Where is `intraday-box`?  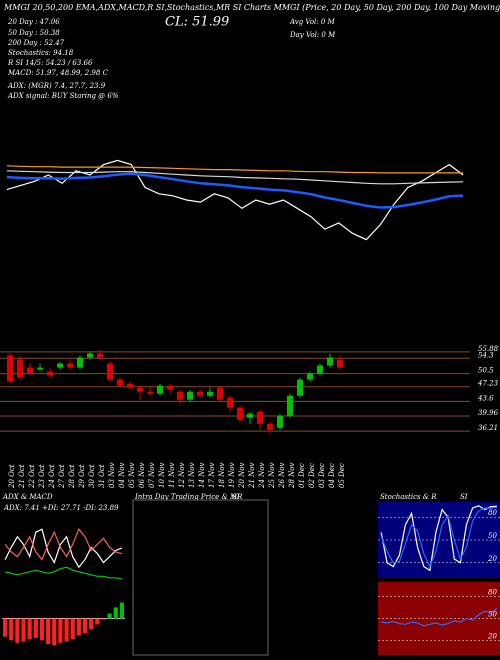
intraday-box is located at coordinates (200, 577).